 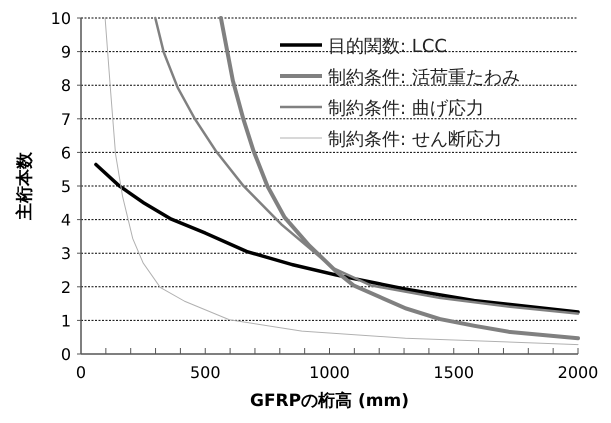 I want to click on x-tick-label: 500, so click(x=205, y=372).